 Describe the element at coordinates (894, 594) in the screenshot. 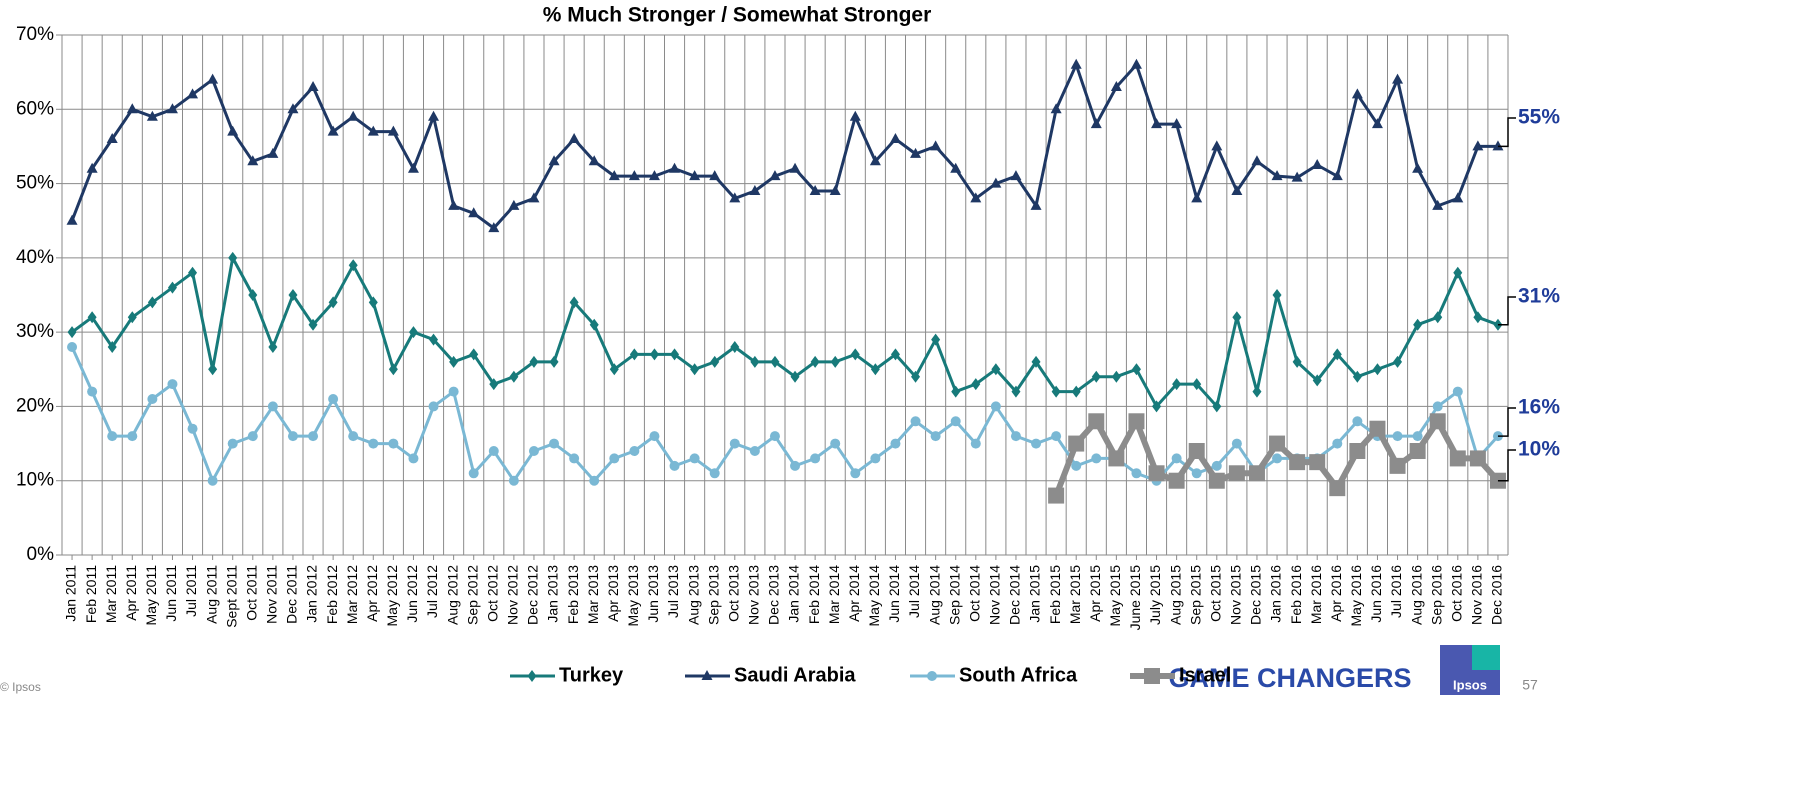

I see `x-tick-label: Jun 2014` at that location.